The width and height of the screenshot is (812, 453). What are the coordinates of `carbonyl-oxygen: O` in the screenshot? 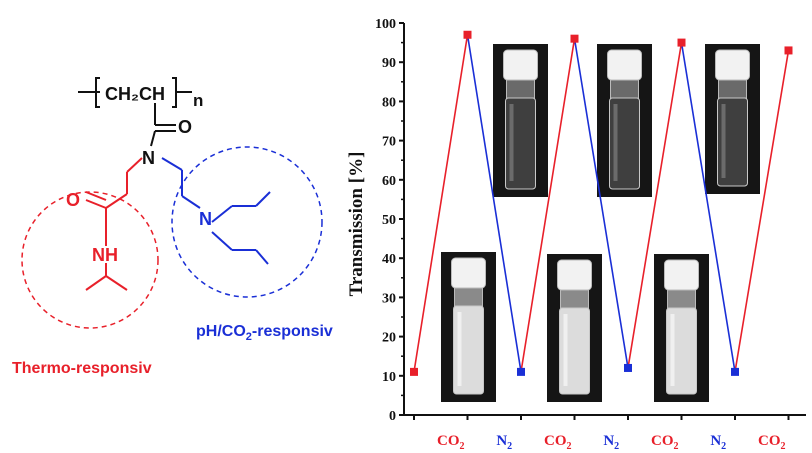 It's located at (185, 127).